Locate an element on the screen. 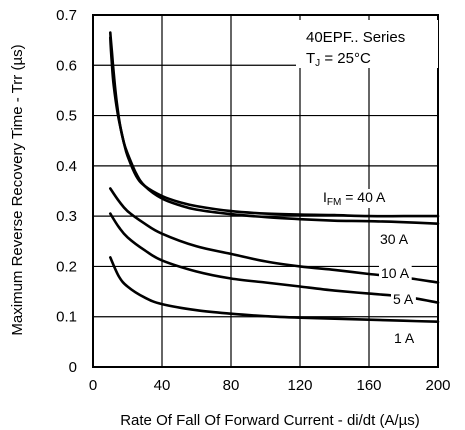 The width and height of the screenshot is (465, 430). y-tick-label: 0.1 is located at coordinates (66, 317).